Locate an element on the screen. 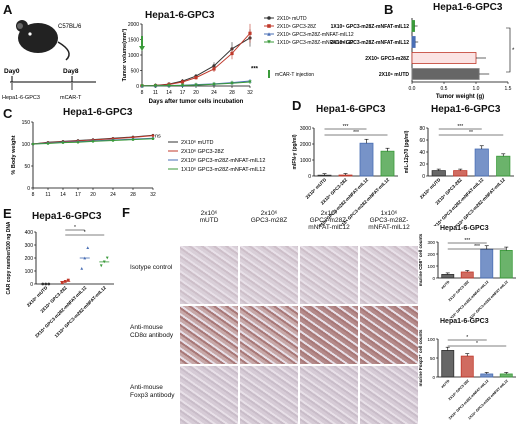 The width and height of the screenshot is (520, 427). x-axis-label: Days after tumor cells incubation is located at coordinates (196, 102).